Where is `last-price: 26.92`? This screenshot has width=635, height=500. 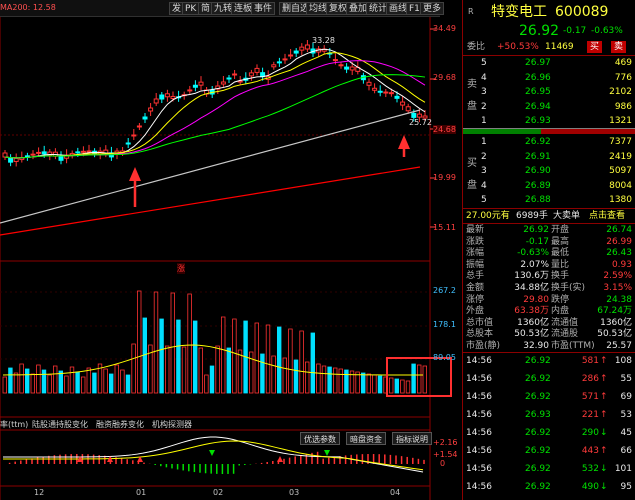 last-price: 26.92 is located at coordinates (539, 31).